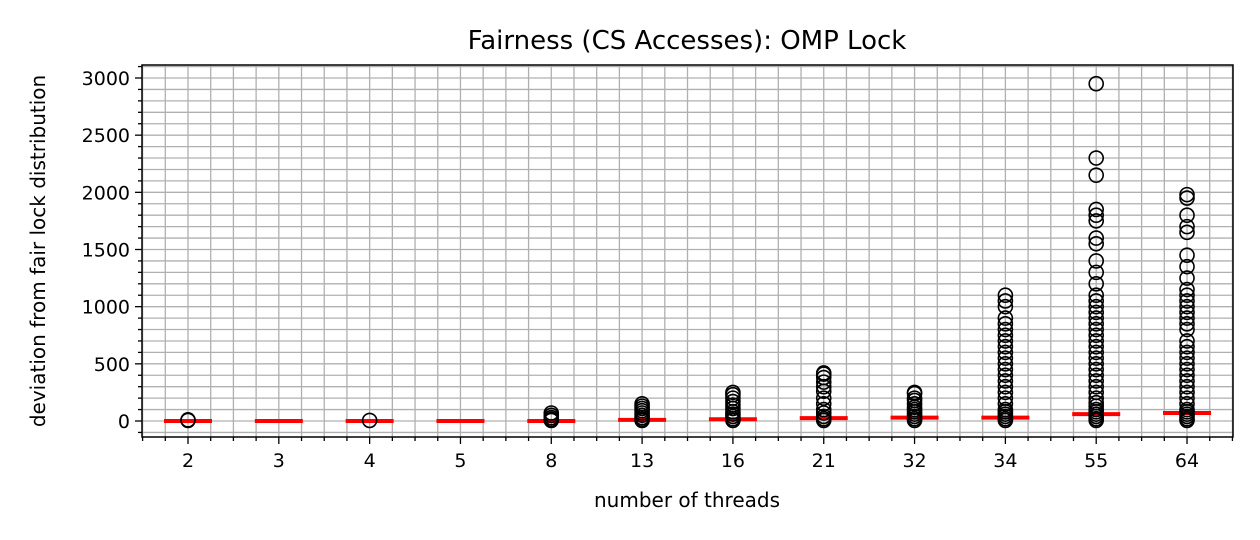 This screenshot has width=1260, height=540. I want to click on x-tick-label: 8, so click(551, 461).